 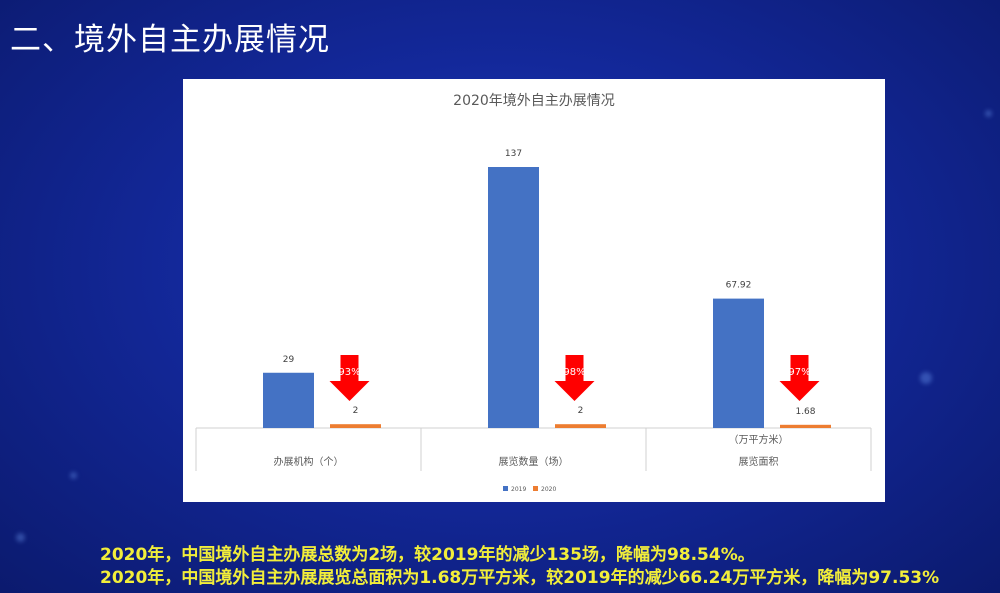 What do you see at coordinates (759, 439) in the screenshot?
I see `unit-note: （万平方米）` at bounding box center [759, 439].